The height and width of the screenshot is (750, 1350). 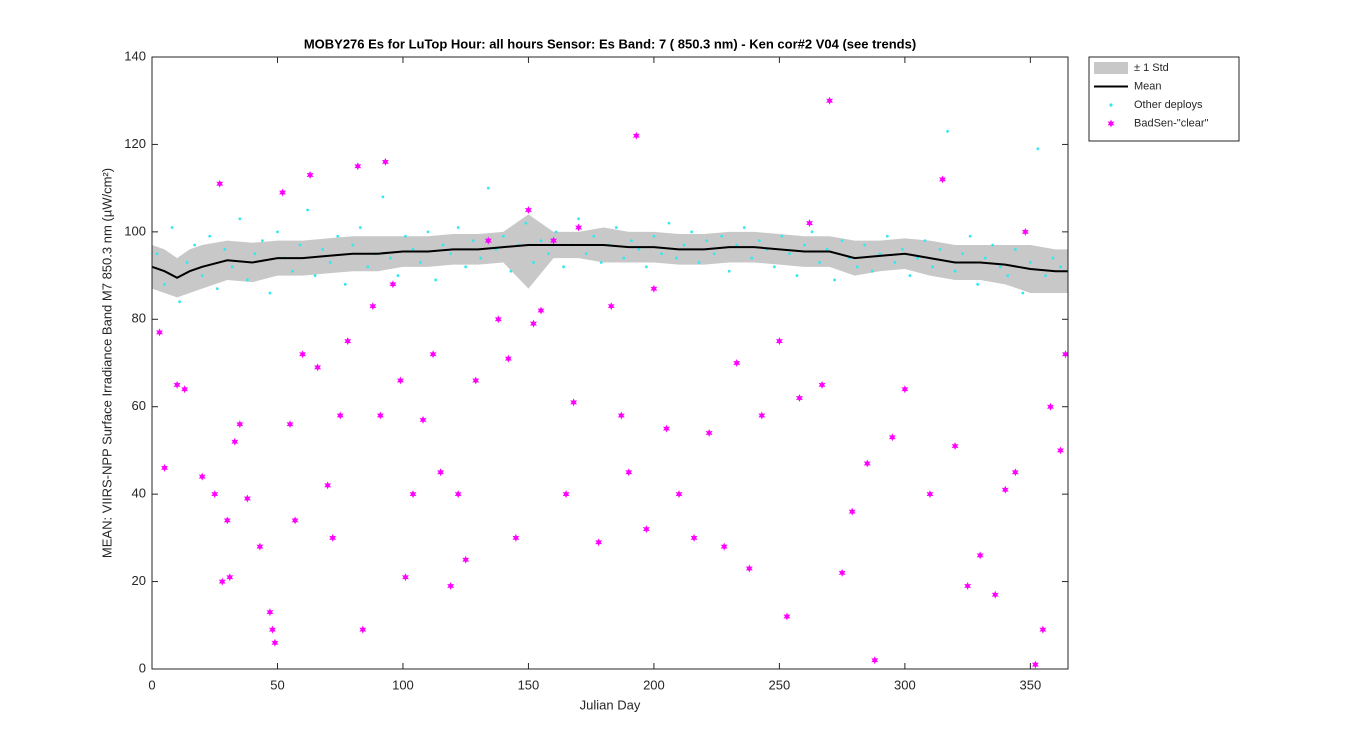 What do you see at coordinates (135, 55) in the screenshot?
I see `y-tick-label: 140` at bounding box center [135, 55].